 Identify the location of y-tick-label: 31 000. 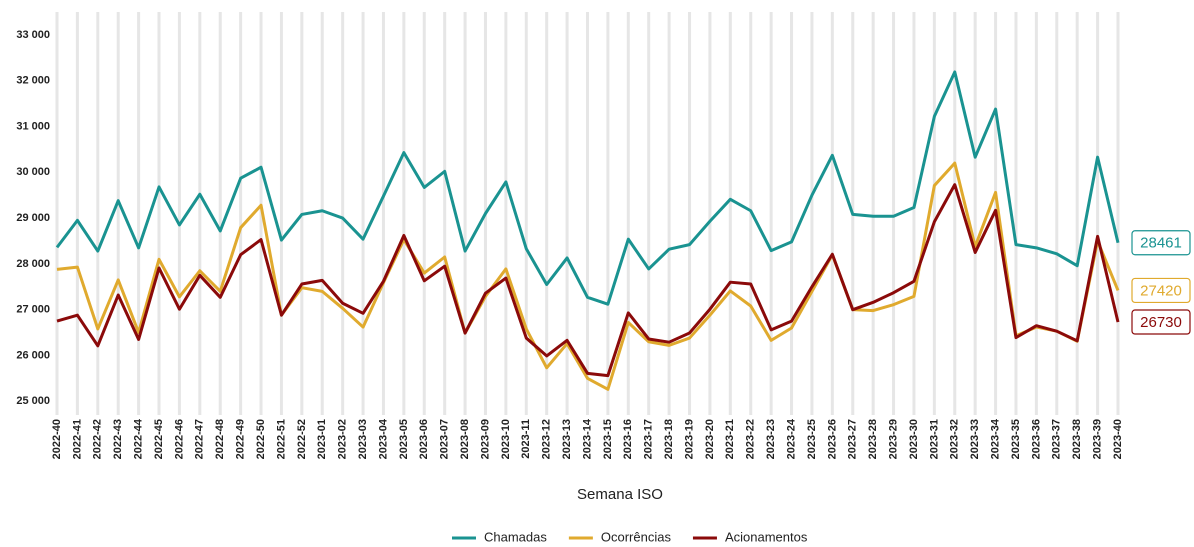
(33, 126).